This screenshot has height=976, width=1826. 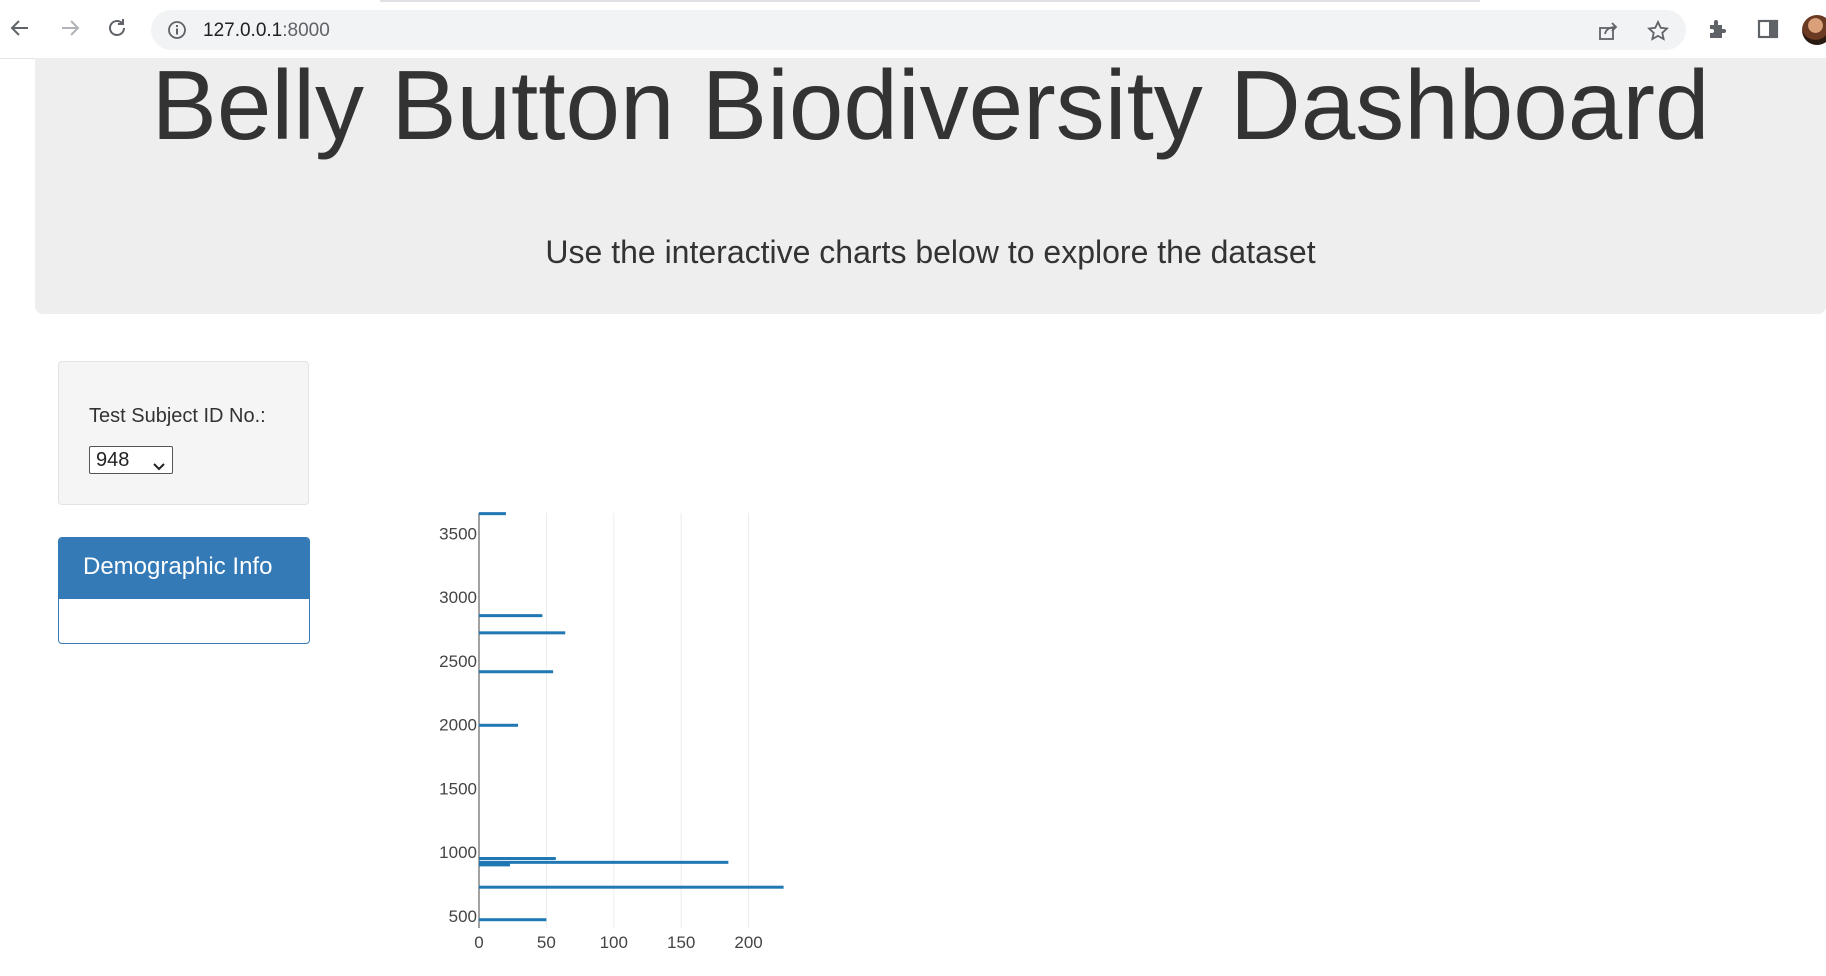 What do you see at coordinates (478, 942) in the screenshot?
I see `x-tick-label: 0` at bounding box center [478, 942].